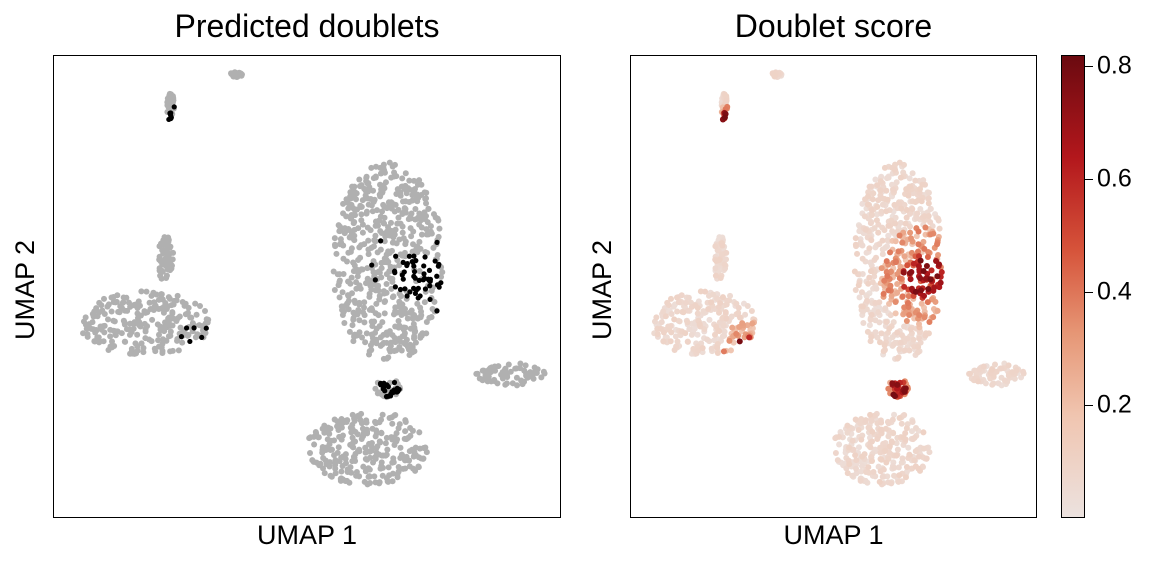 The height and width of the screenshot is (568, 1152). Describe the element at coordinates (25, 289) in the screenshot. I see `y-axis-label-left: UMAP 2` at that location.